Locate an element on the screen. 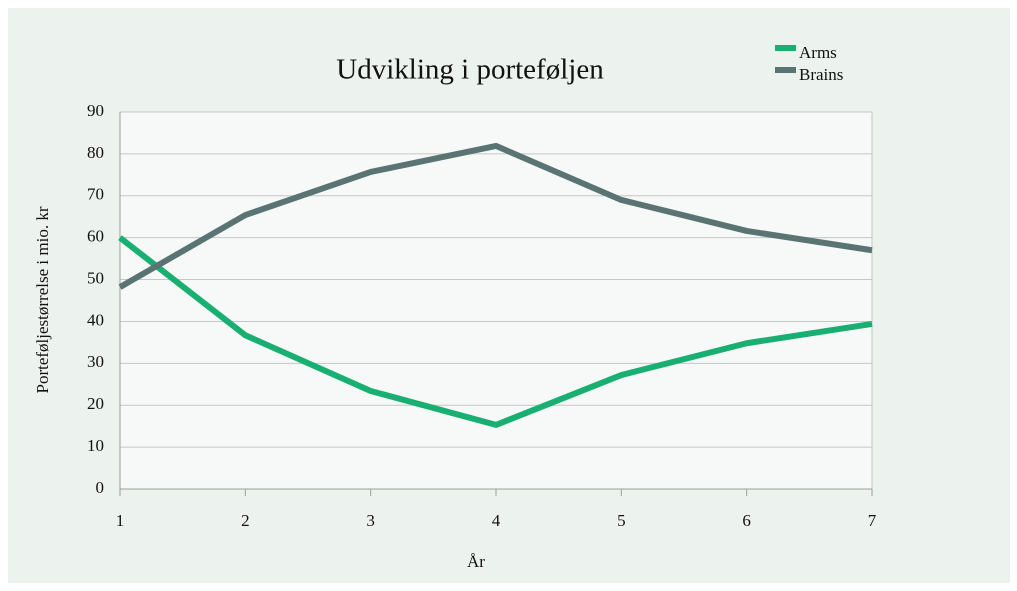 The width and height of the screenshot is (1017, 591). legend-label: Arms is located at coordinates (818, 52).